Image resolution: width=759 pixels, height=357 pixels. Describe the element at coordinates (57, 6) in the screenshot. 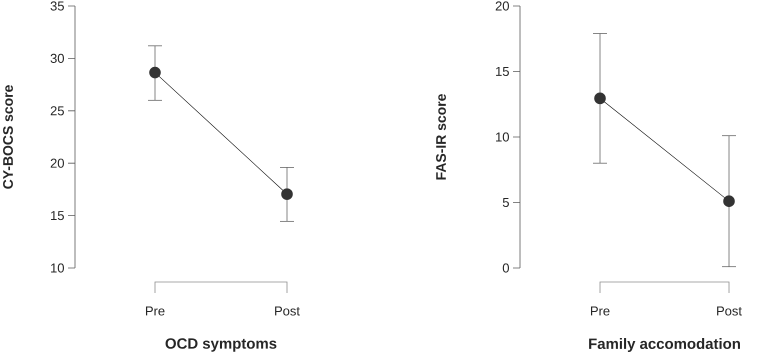

I see `y-tick-label: 35` at that location.